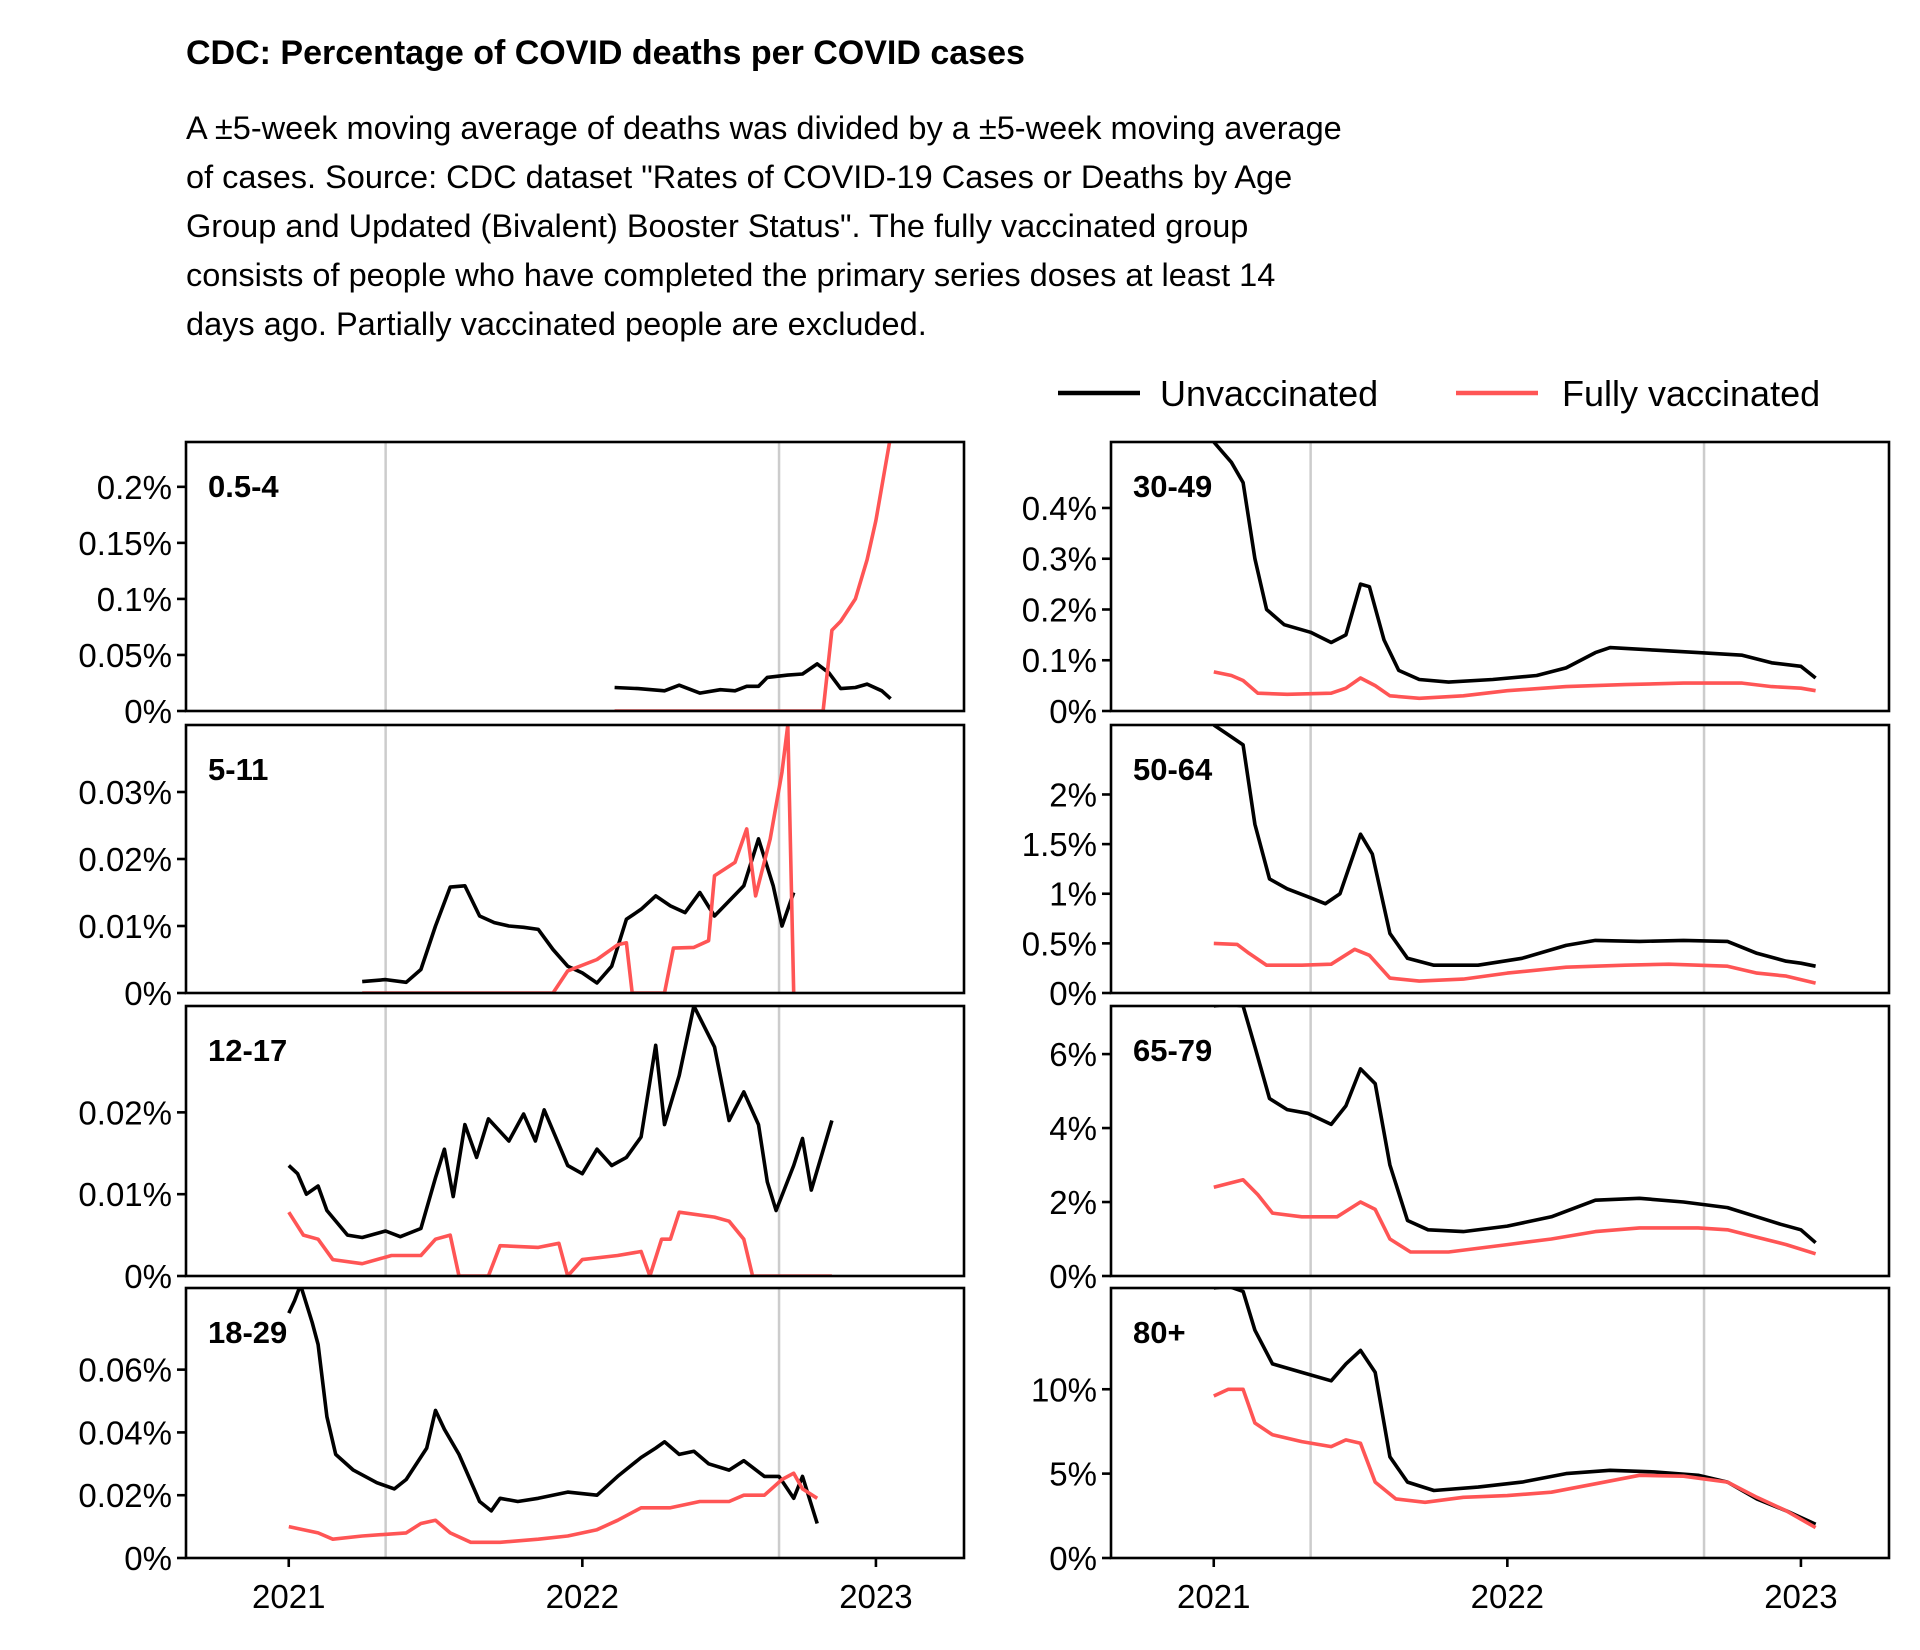  What do you see at coordinates (125, 655) in the screenshot?
I see `y-tick-label: 0.05%` at bounding box center [125, 655].